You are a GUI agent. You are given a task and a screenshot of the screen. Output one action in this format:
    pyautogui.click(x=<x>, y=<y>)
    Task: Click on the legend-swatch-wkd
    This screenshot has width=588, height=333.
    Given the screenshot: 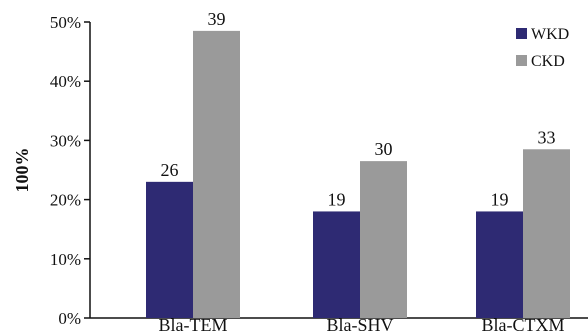 What is the action you would take?
    pyautogui.click(x=521, y=33)
    